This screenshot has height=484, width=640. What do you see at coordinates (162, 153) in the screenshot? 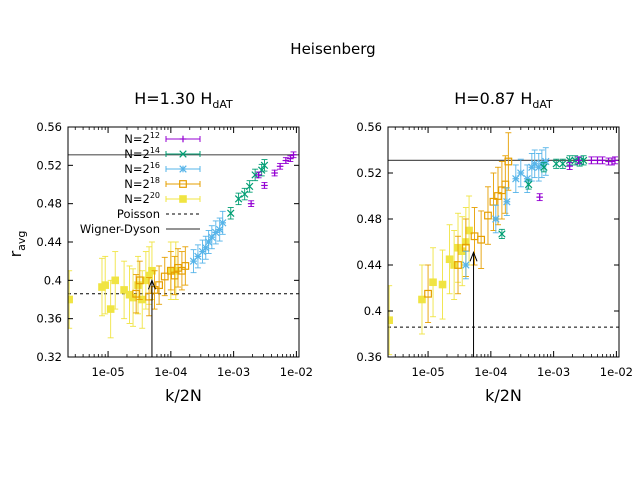
I see `legend-item: N=214` at bounding box center [162, 153].